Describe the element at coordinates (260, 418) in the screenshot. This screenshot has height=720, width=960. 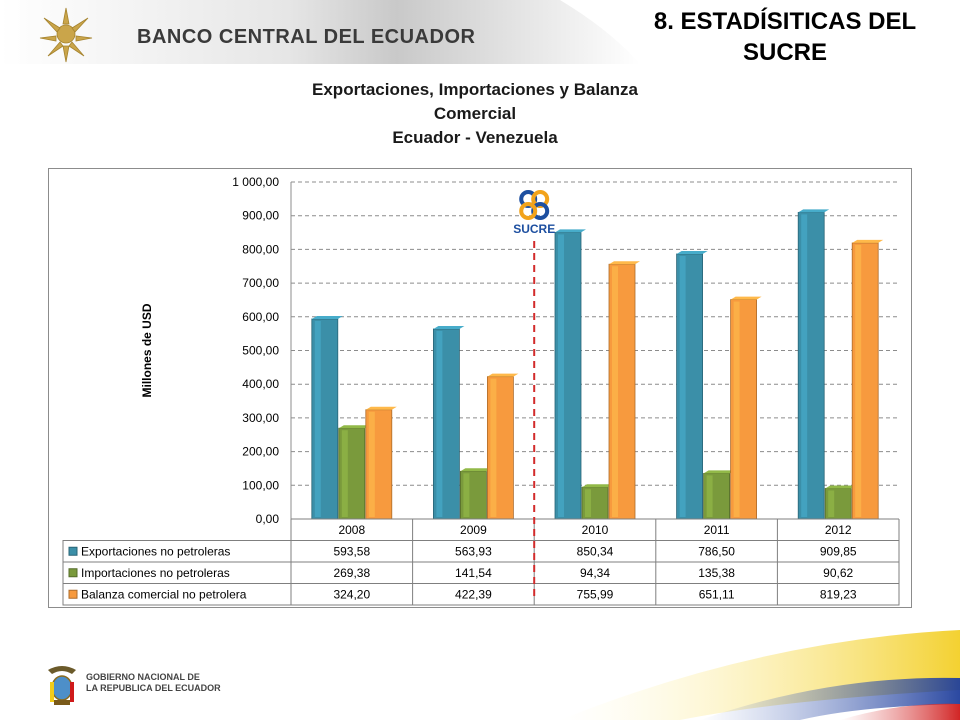
I see `y-tick-label: 300,00` at that location.